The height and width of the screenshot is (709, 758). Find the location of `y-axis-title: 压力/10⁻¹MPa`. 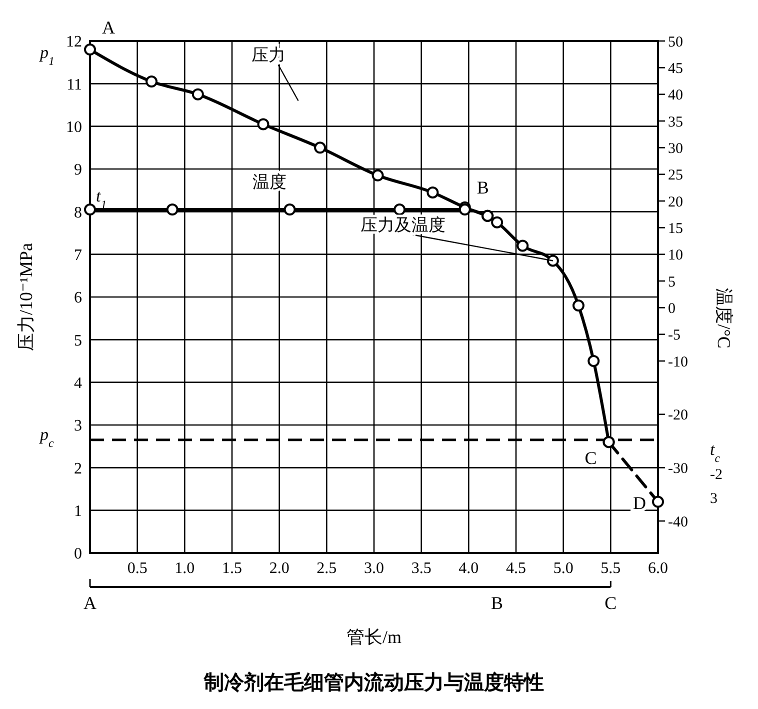

y-axis-title: 压力/10⁻¹MPa is located at coordinates (26, 297).